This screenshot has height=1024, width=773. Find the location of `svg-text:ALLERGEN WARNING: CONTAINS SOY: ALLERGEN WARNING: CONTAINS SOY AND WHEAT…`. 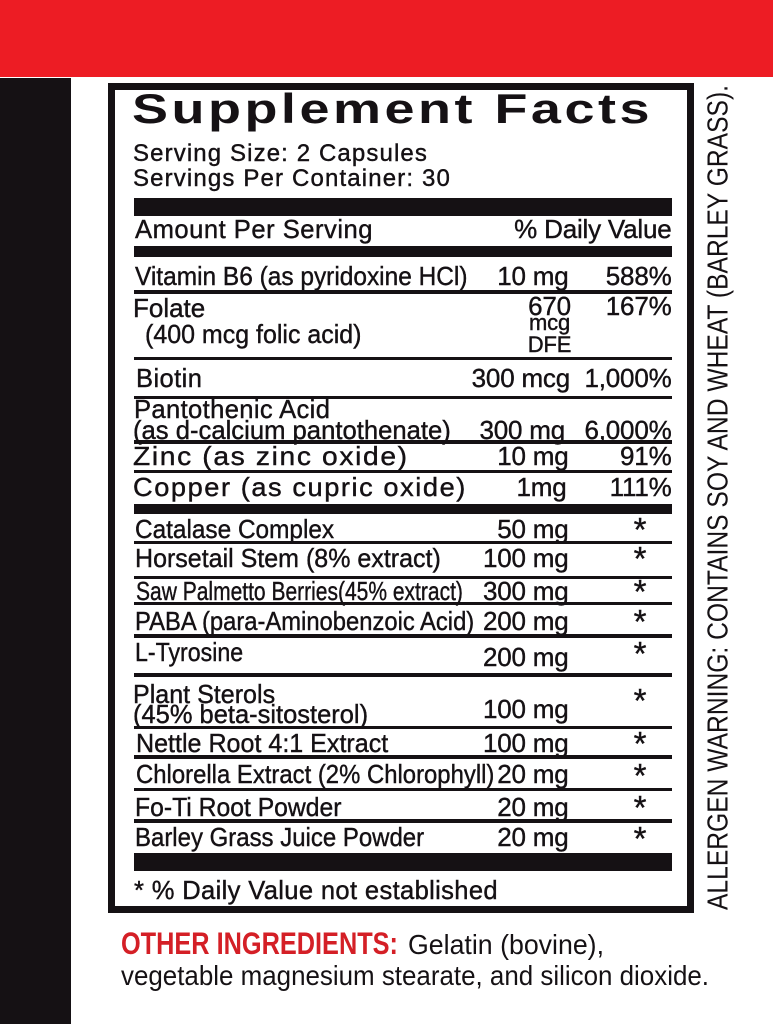

svg-text:ALLERGEN WARNING: CONTAINS SOY: ALLERGEN WARNING: CONTAINS SOY AND WHEAT… is located at coordinates (719, 497).